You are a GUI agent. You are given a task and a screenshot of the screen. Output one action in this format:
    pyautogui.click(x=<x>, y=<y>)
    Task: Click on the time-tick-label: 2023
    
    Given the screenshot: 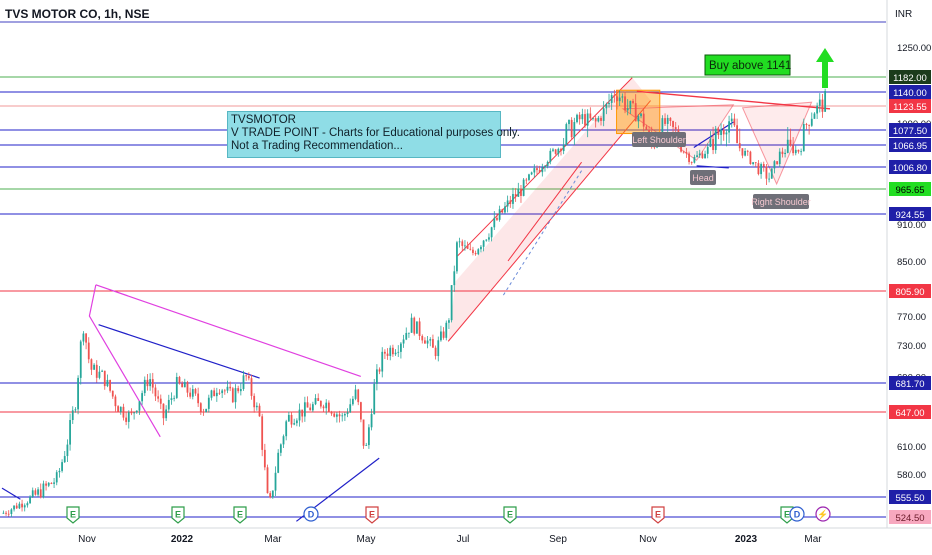 What is the action you would take?
    pyautogui.click(x=746, y=539)
    